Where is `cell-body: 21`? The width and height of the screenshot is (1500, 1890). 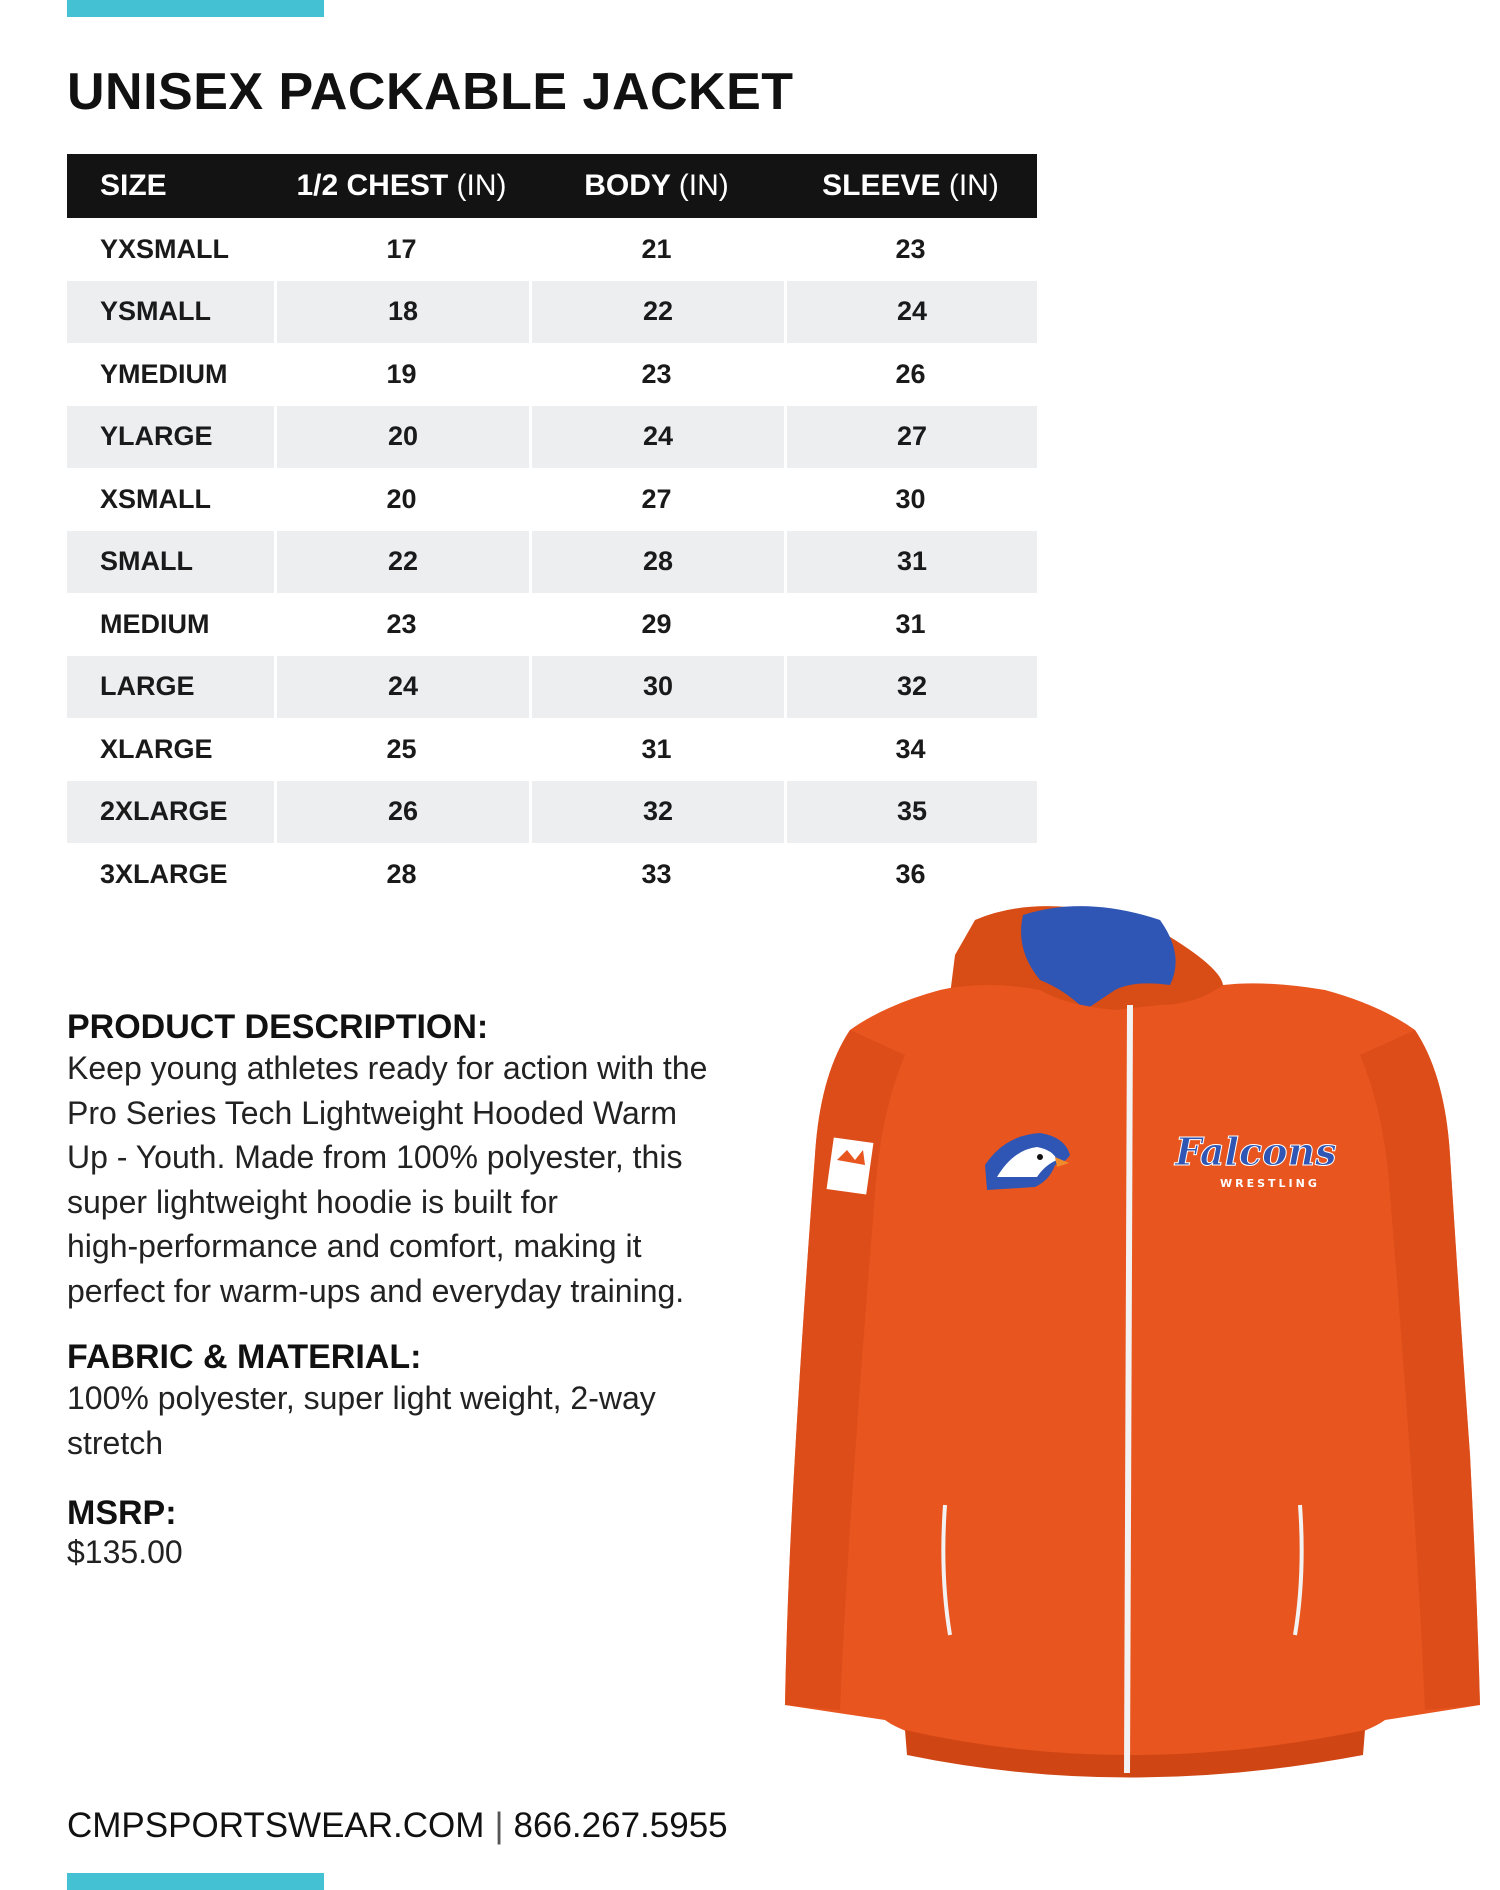 cell-body: 21 is located at coordinates (656, 248).